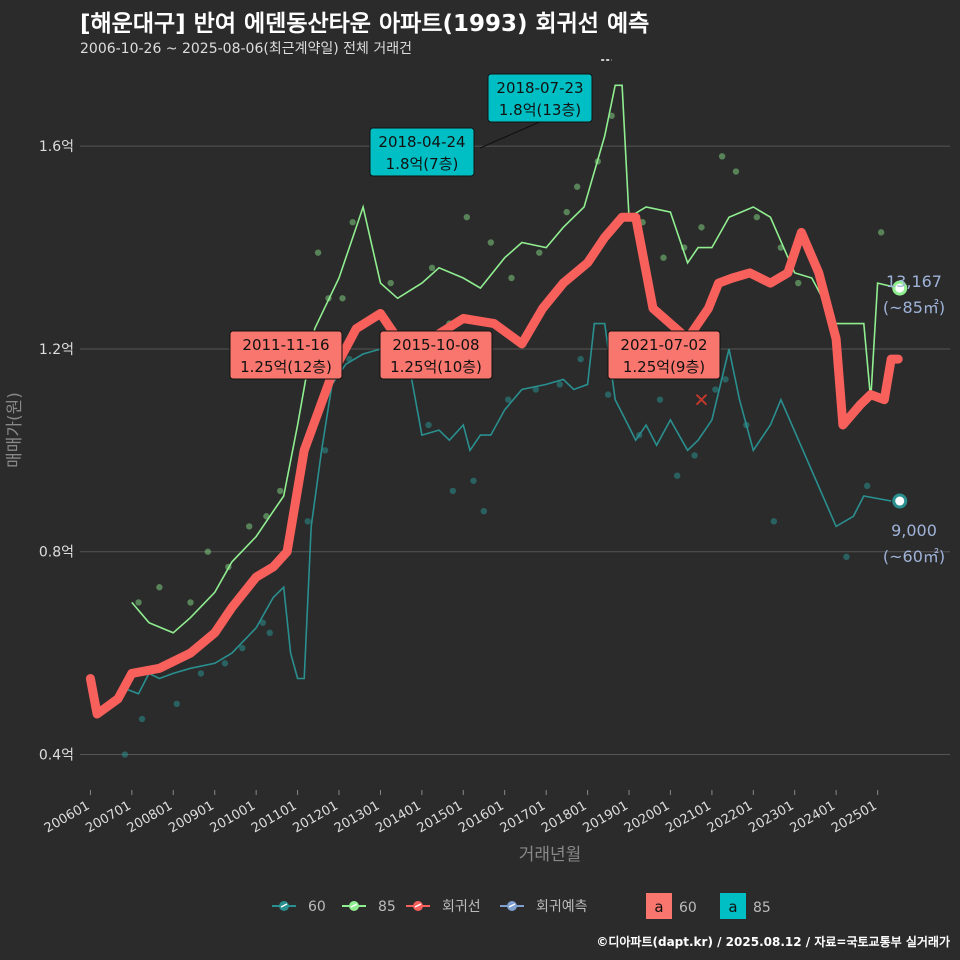 This screenshot has height=960, width=960. What do you see at coordinates (246, 49) in the screenshot?
I see `chart-subtitle: 2006-10-26 ~ 2025-08-06(최근계약일) 전체 거래건` at bounding box center [246, 49].